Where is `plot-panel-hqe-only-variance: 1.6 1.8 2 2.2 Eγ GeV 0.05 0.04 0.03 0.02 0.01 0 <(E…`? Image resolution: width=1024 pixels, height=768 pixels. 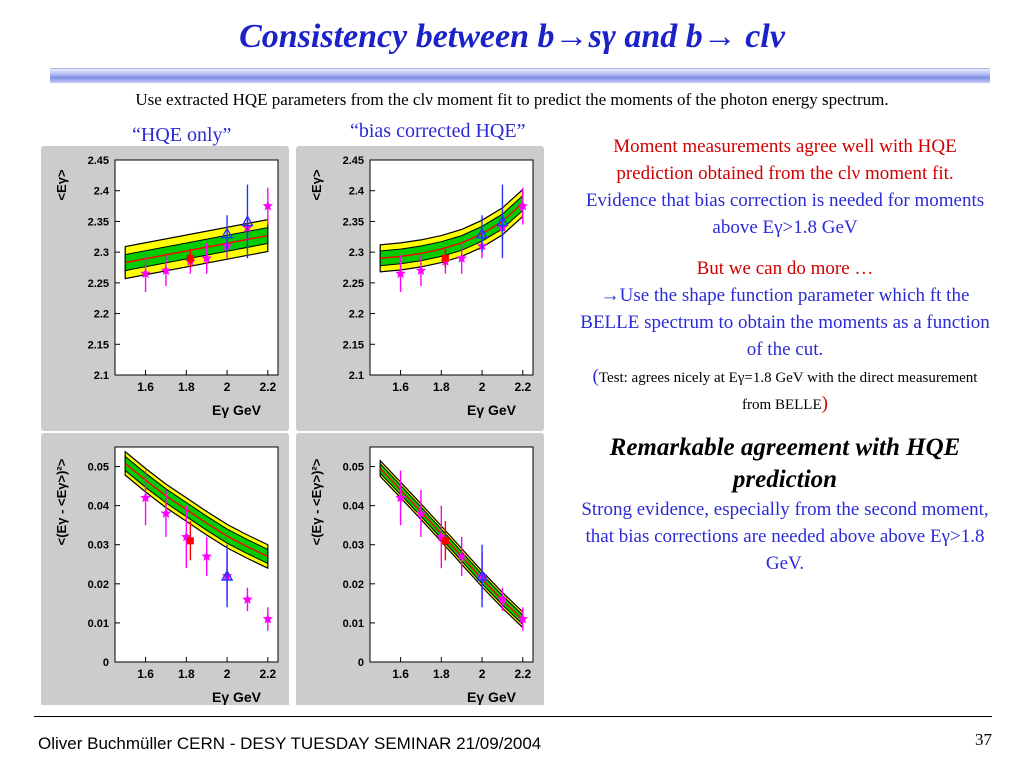
plot-panel-hqe-only-variance: 1.6 1.8 2 2.2 Eγ GeV 0.05 0.04 0.03 0.02 0.01 0 <(E… is located at coordinates (165, 569).